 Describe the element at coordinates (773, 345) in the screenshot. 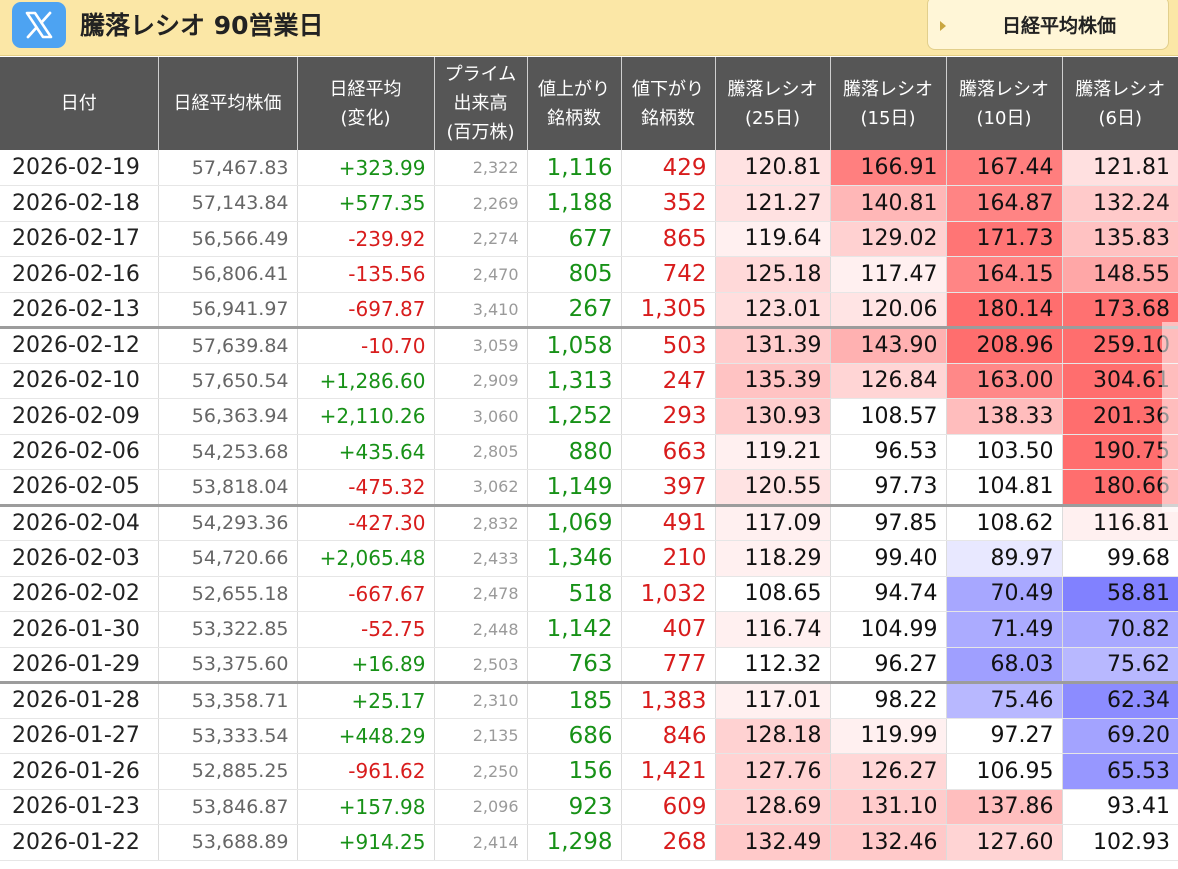

I see `ratio-25-cell: 131.39` at that location.